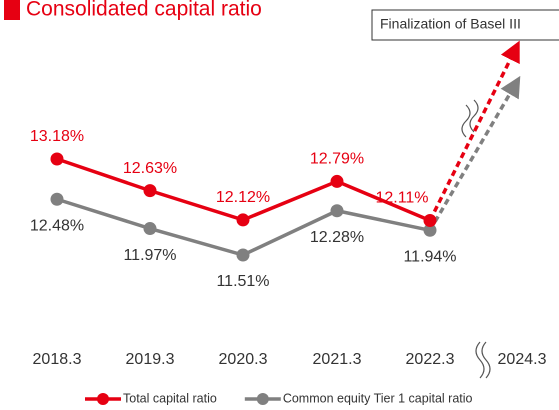 The width and height of the screenshot is (559, 410). Describe the element at coordinates (337, 237) in the screenshot. I see `data-label: 12.28%` at that location.